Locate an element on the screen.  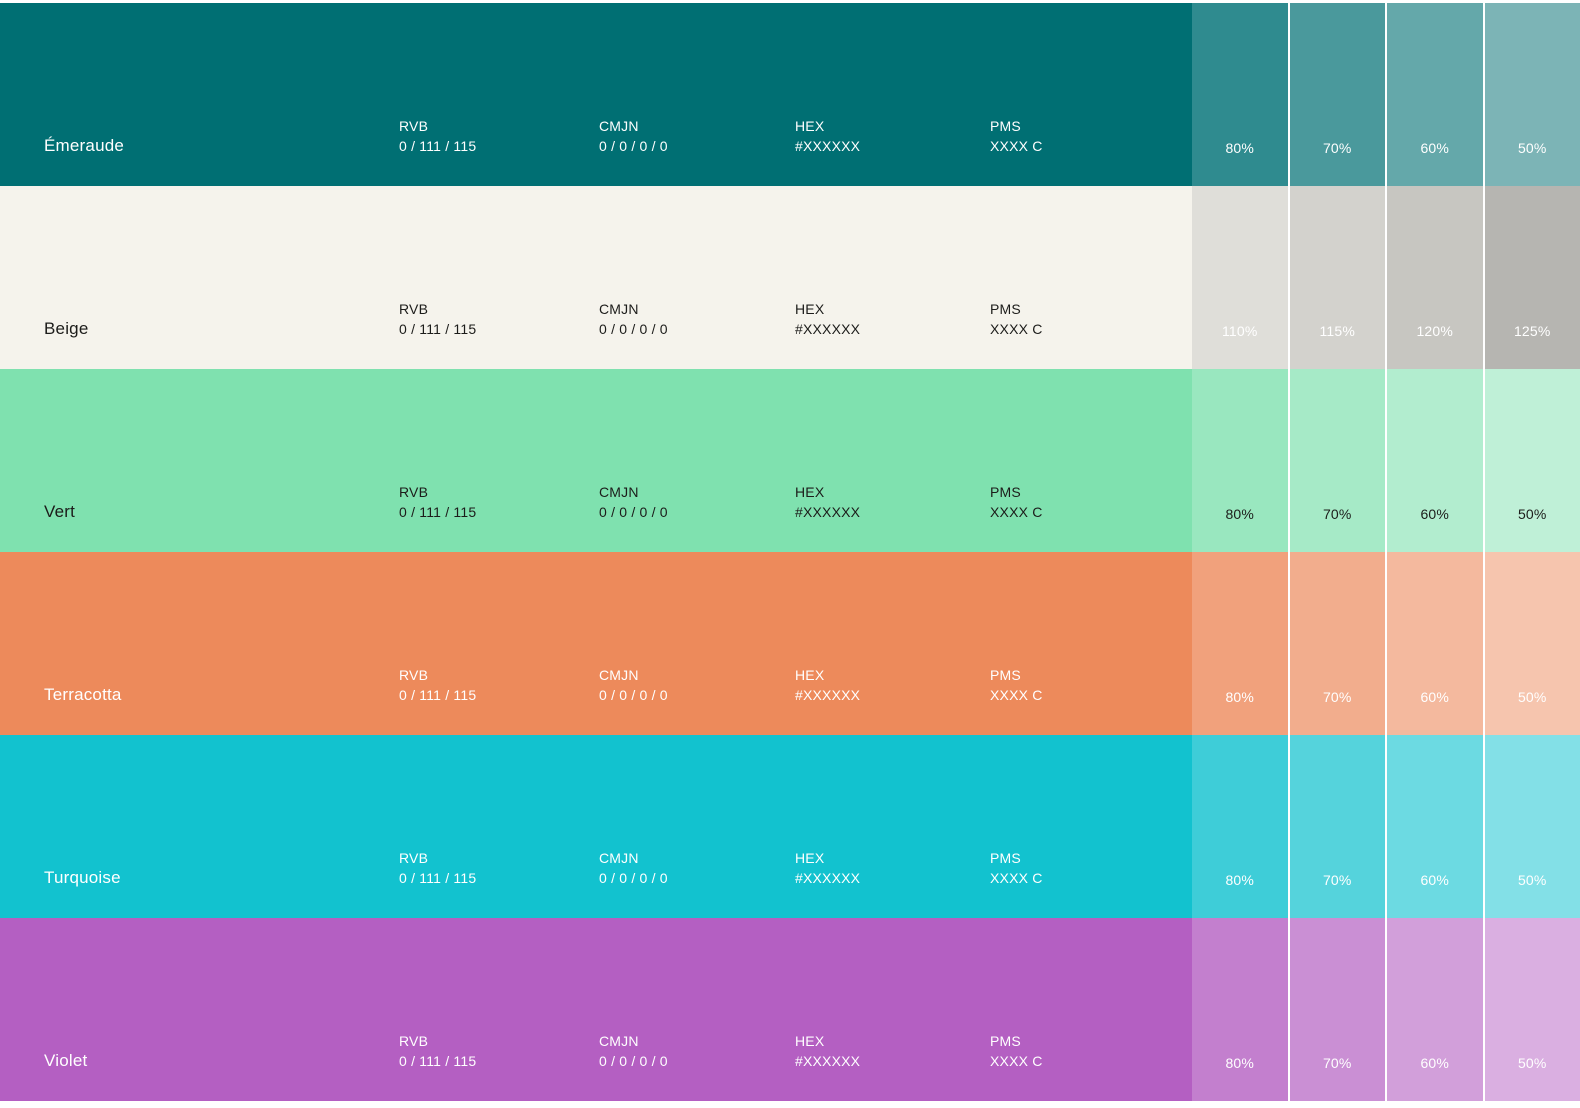
color-name: Beige is located at coordinates (66, 328).